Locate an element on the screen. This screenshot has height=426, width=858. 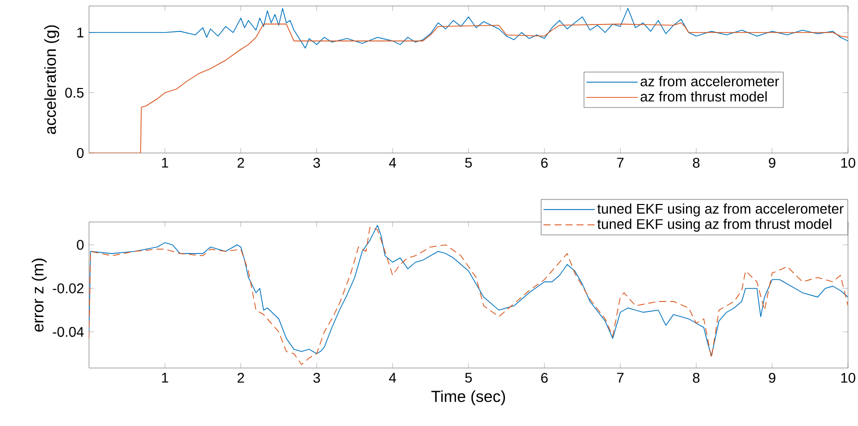
x-axis-title: Time (sec) is located at coordinates (468, 398).